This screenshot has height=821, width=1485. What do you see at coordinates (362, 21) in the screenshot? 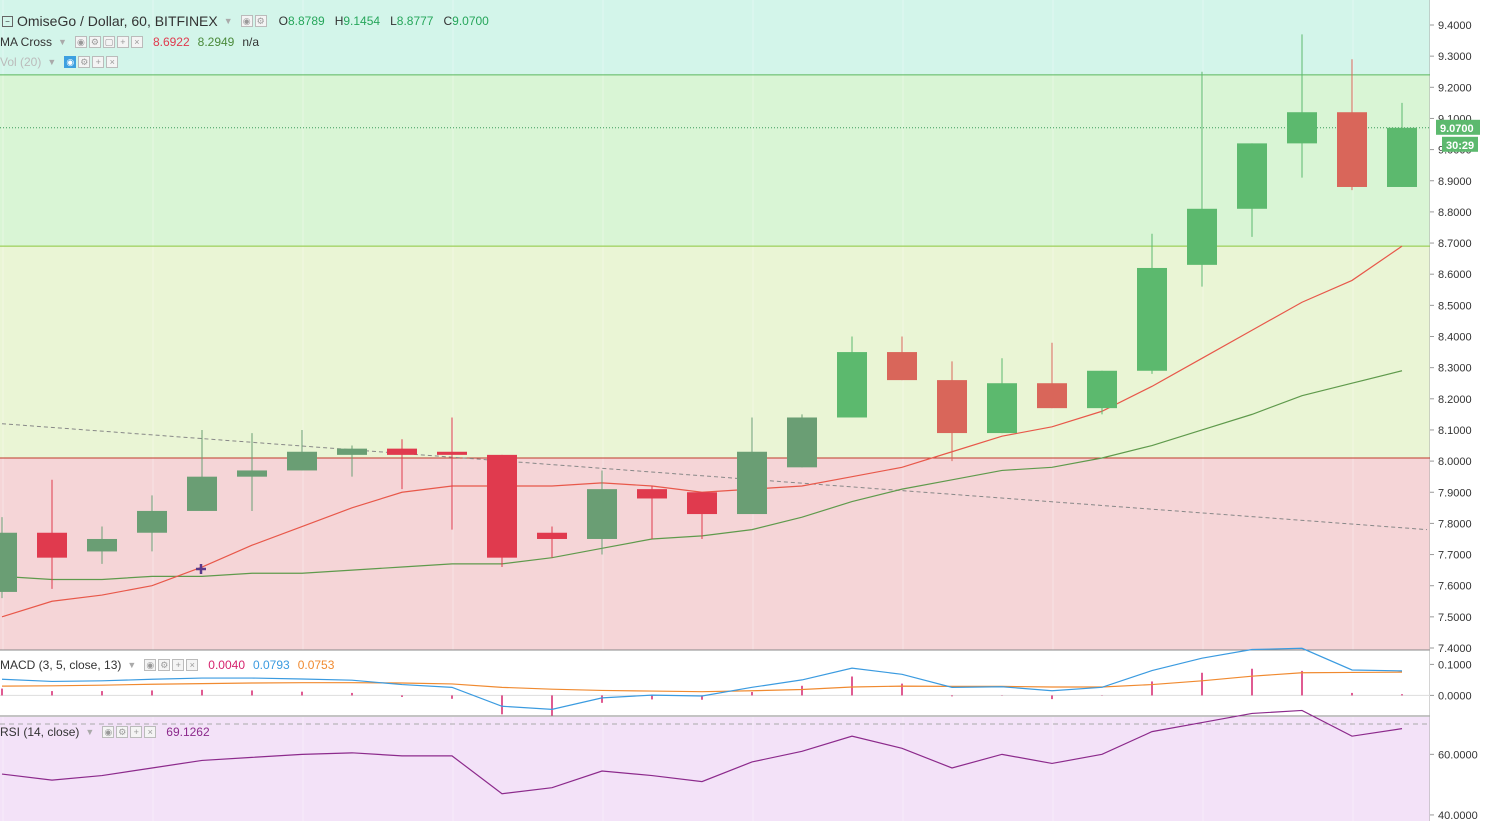
I see `ohlc-high-value: 9.1454` at bounding box center [362, 21].